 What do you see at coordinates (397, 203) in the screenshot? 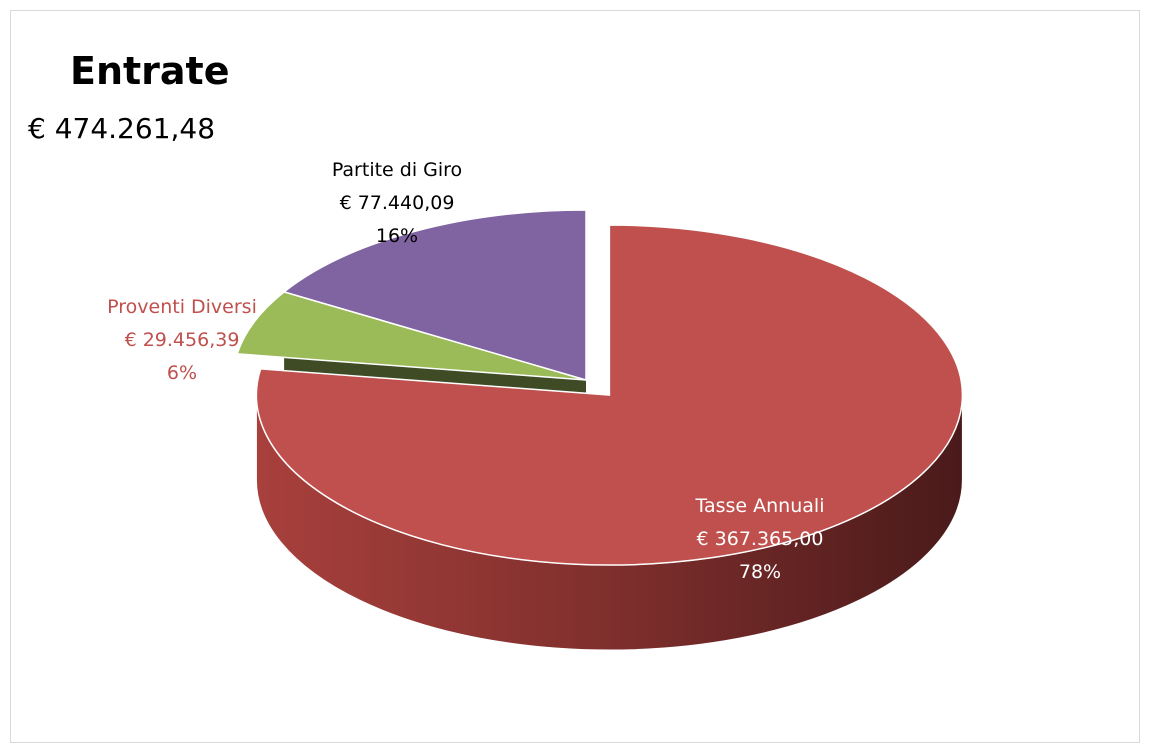
I see `slice-label-value-partite-di-giro: € 77.440,09` at bounding box center [397, 203].